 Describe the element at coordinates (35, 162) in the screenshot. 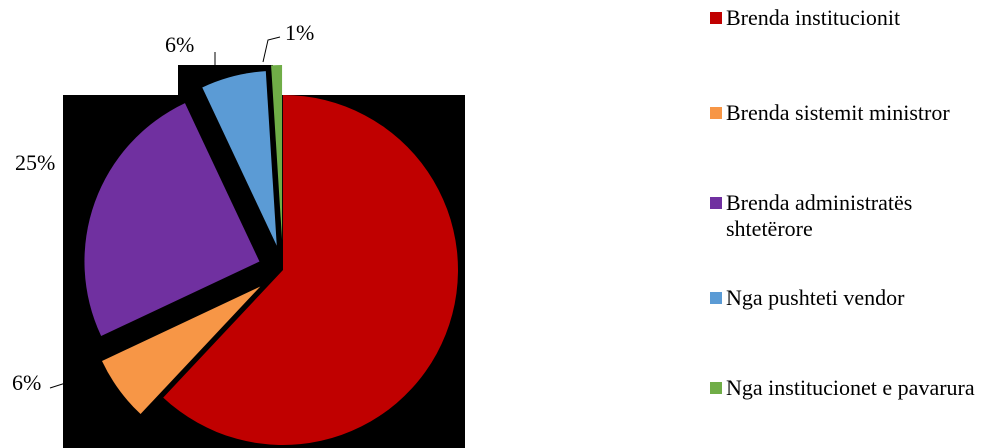

I see `data-label: 25%` at that location.